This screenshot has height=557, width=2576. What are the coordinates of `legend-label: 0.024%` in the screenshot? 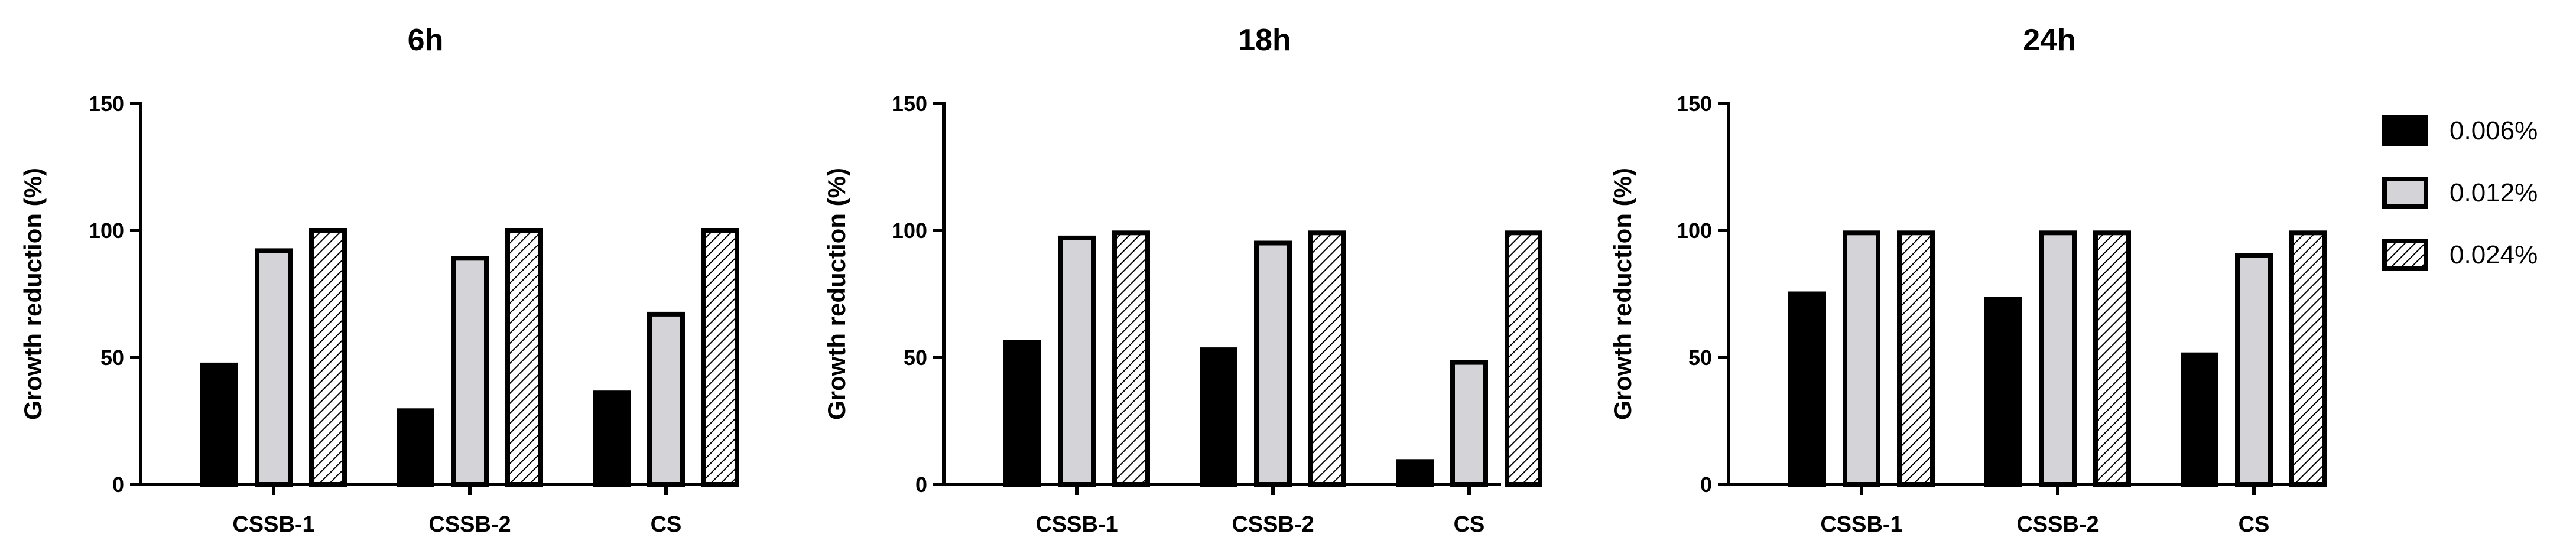 It's located at (2494, 255).